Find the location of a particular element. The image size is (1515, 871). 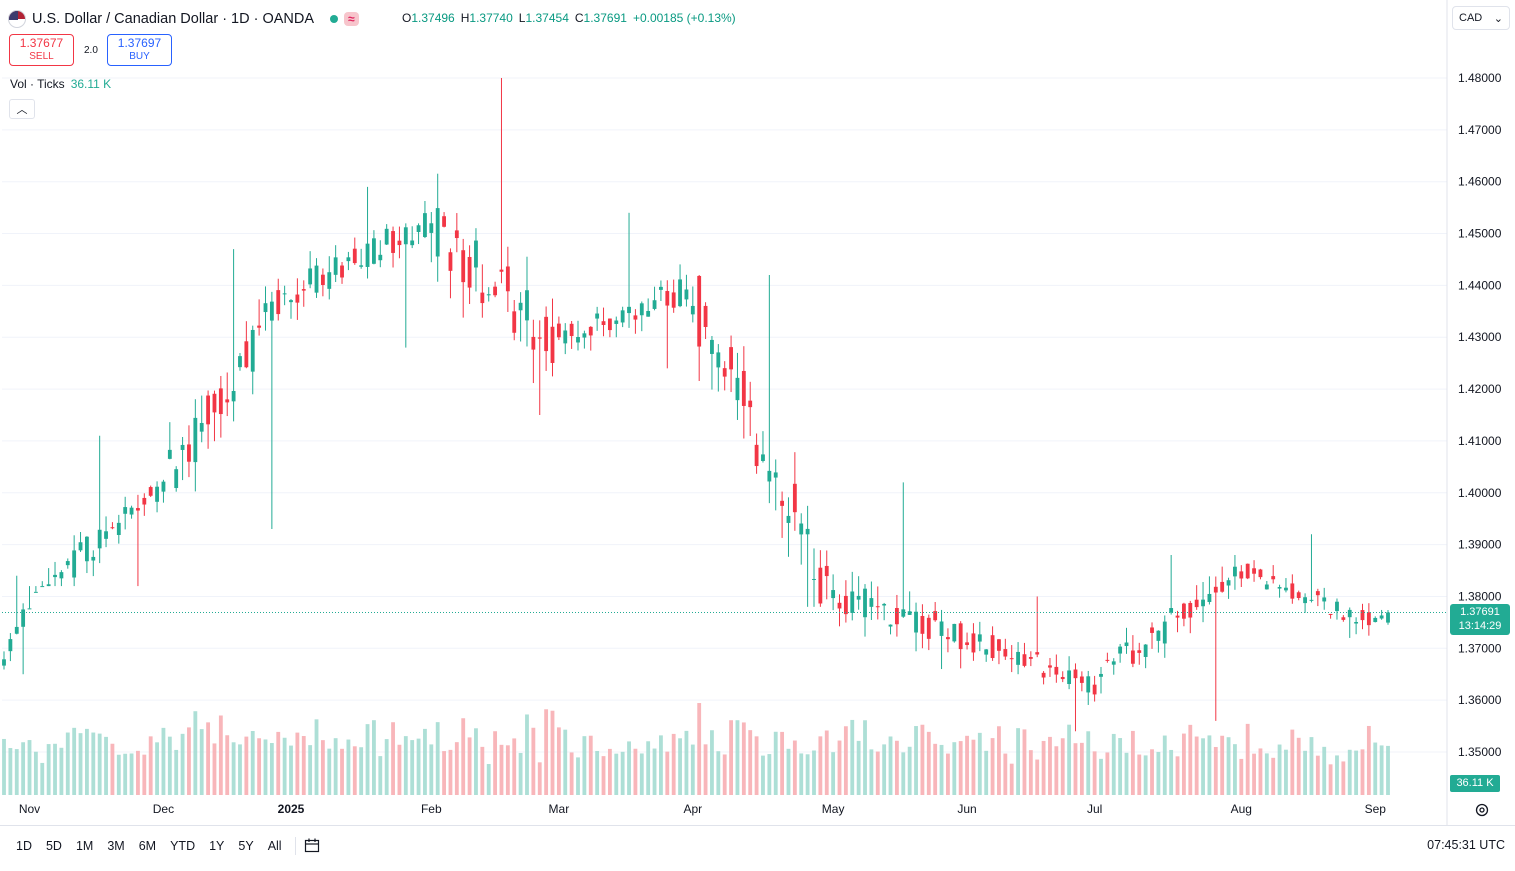

range-1y: 1Y is located at coordinates (217, 846).